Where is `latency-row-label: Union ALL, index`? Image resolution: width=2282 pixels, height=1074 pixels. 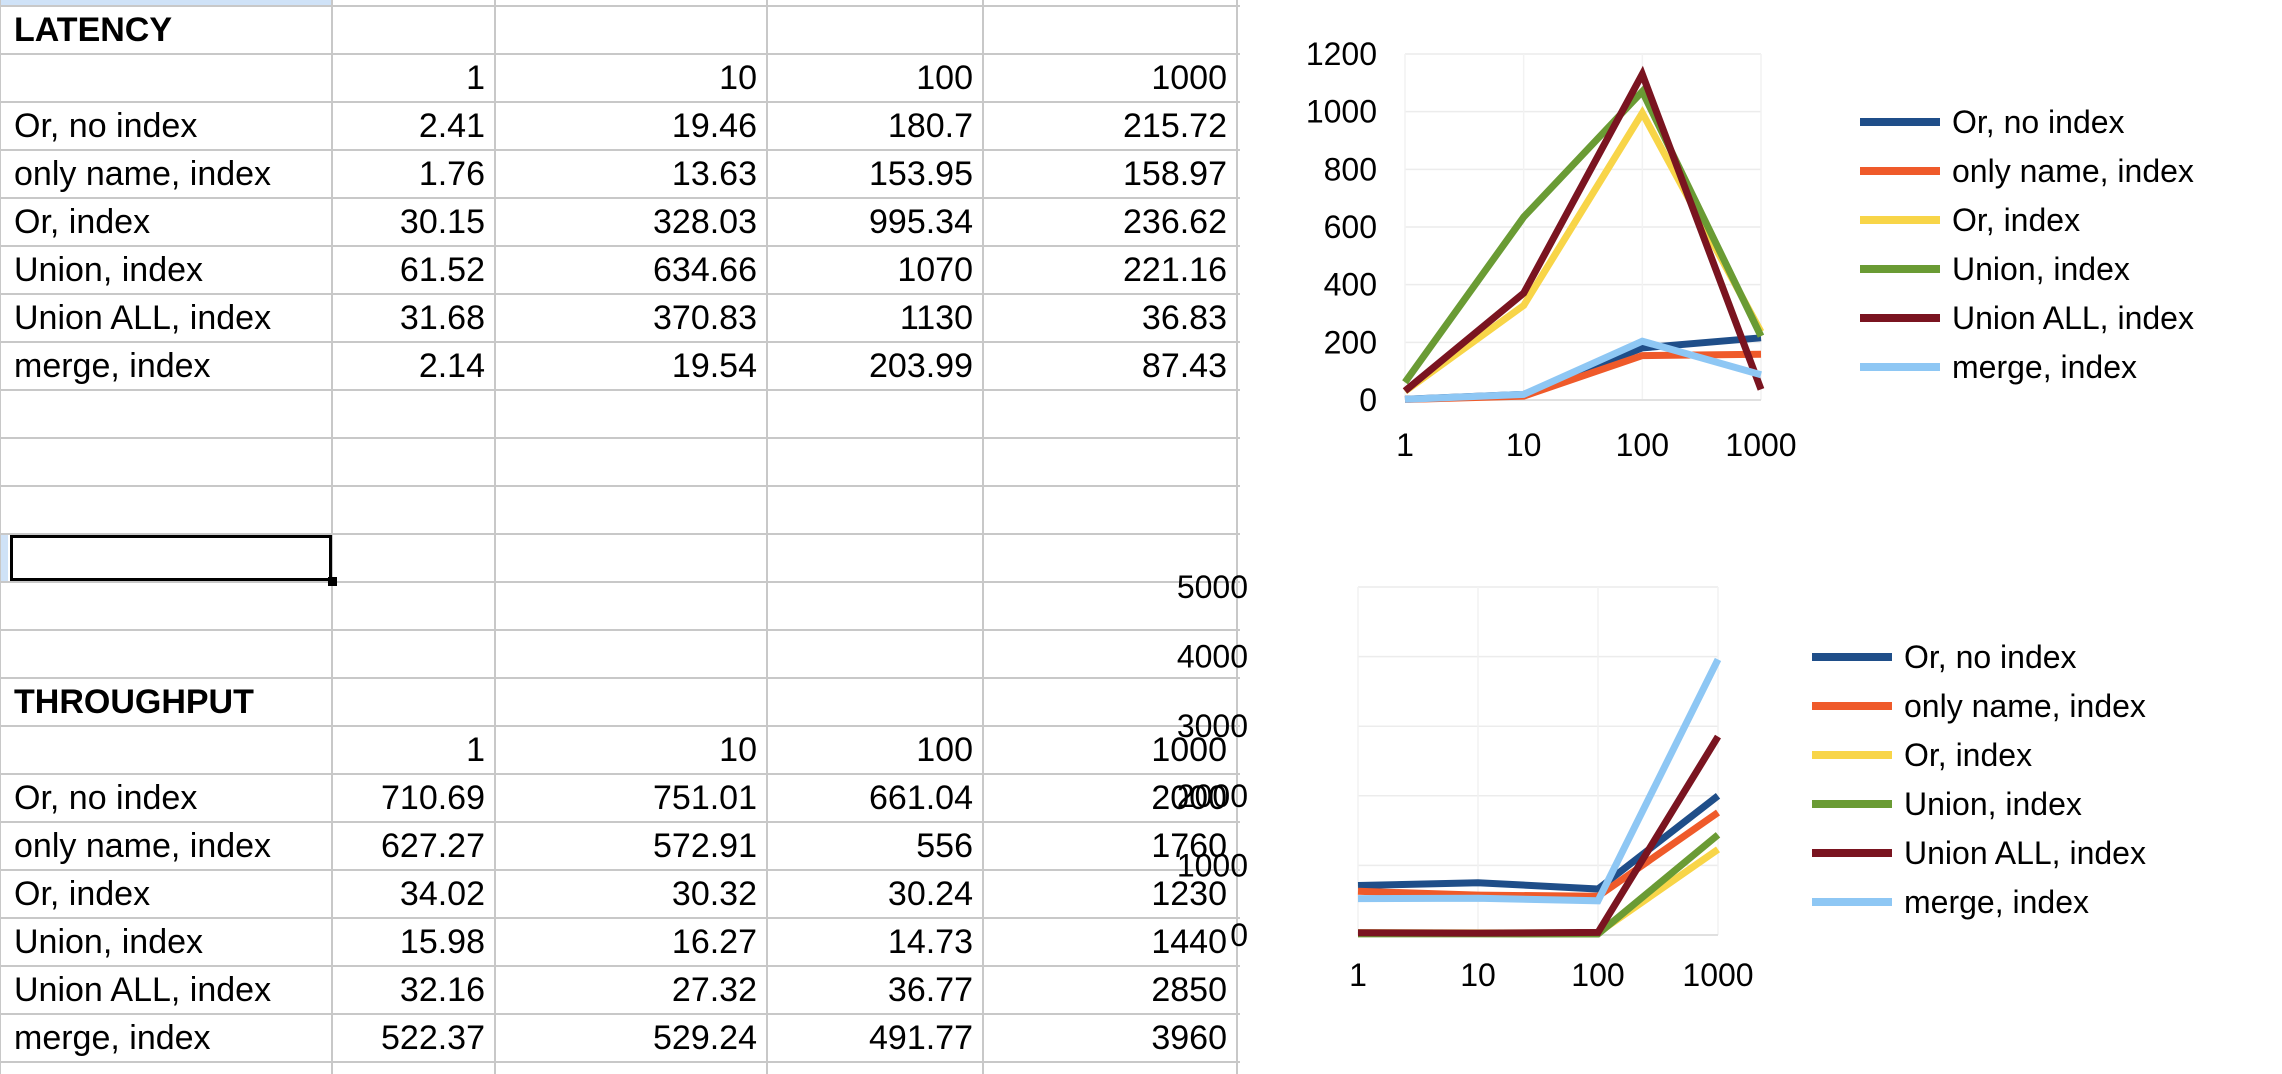
latency-row-label: Union ALL, index is located at coordinates (143, 318).